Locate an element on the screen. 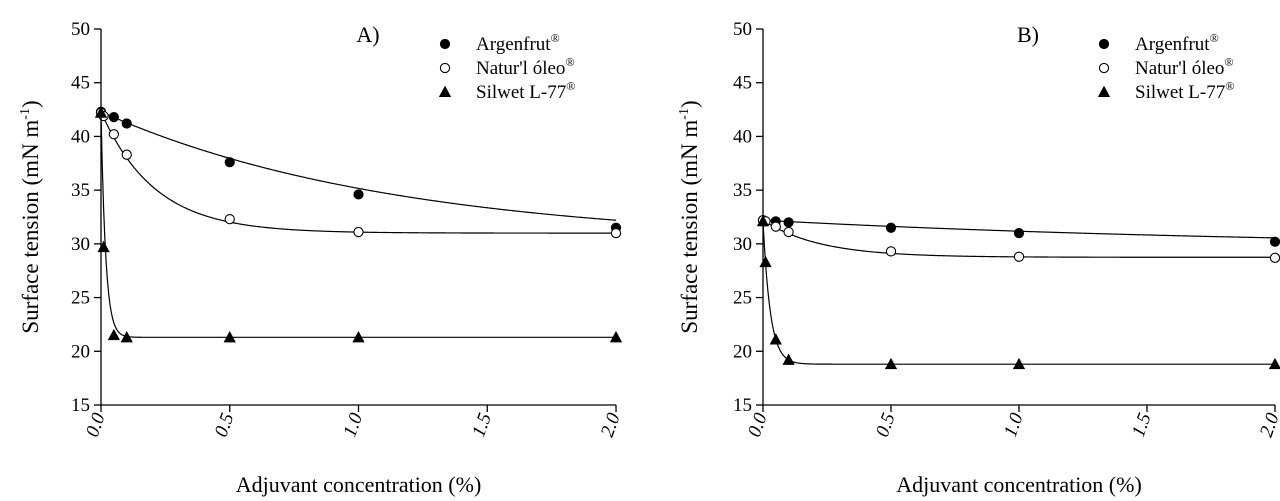  panel-title: A) is located at coordinates (367, 34).